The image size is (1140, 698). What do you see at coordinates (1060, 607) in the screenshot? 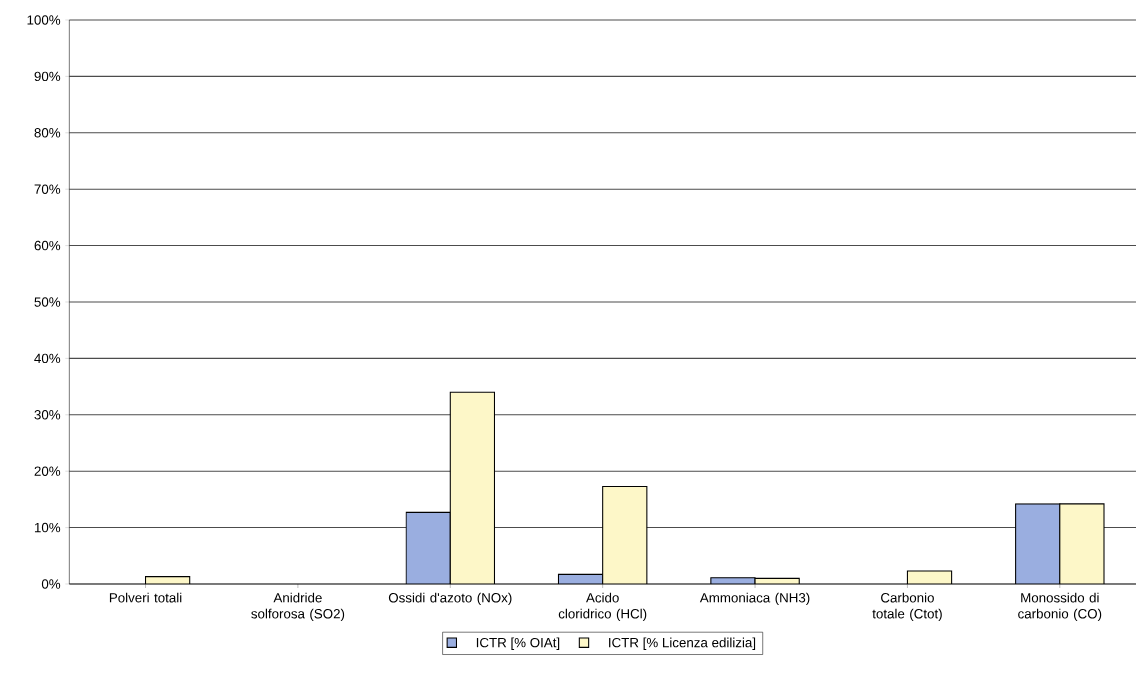
I see `x-tick-label: Monossido di carbonio (CO)` at bounding box center [1060, 607].